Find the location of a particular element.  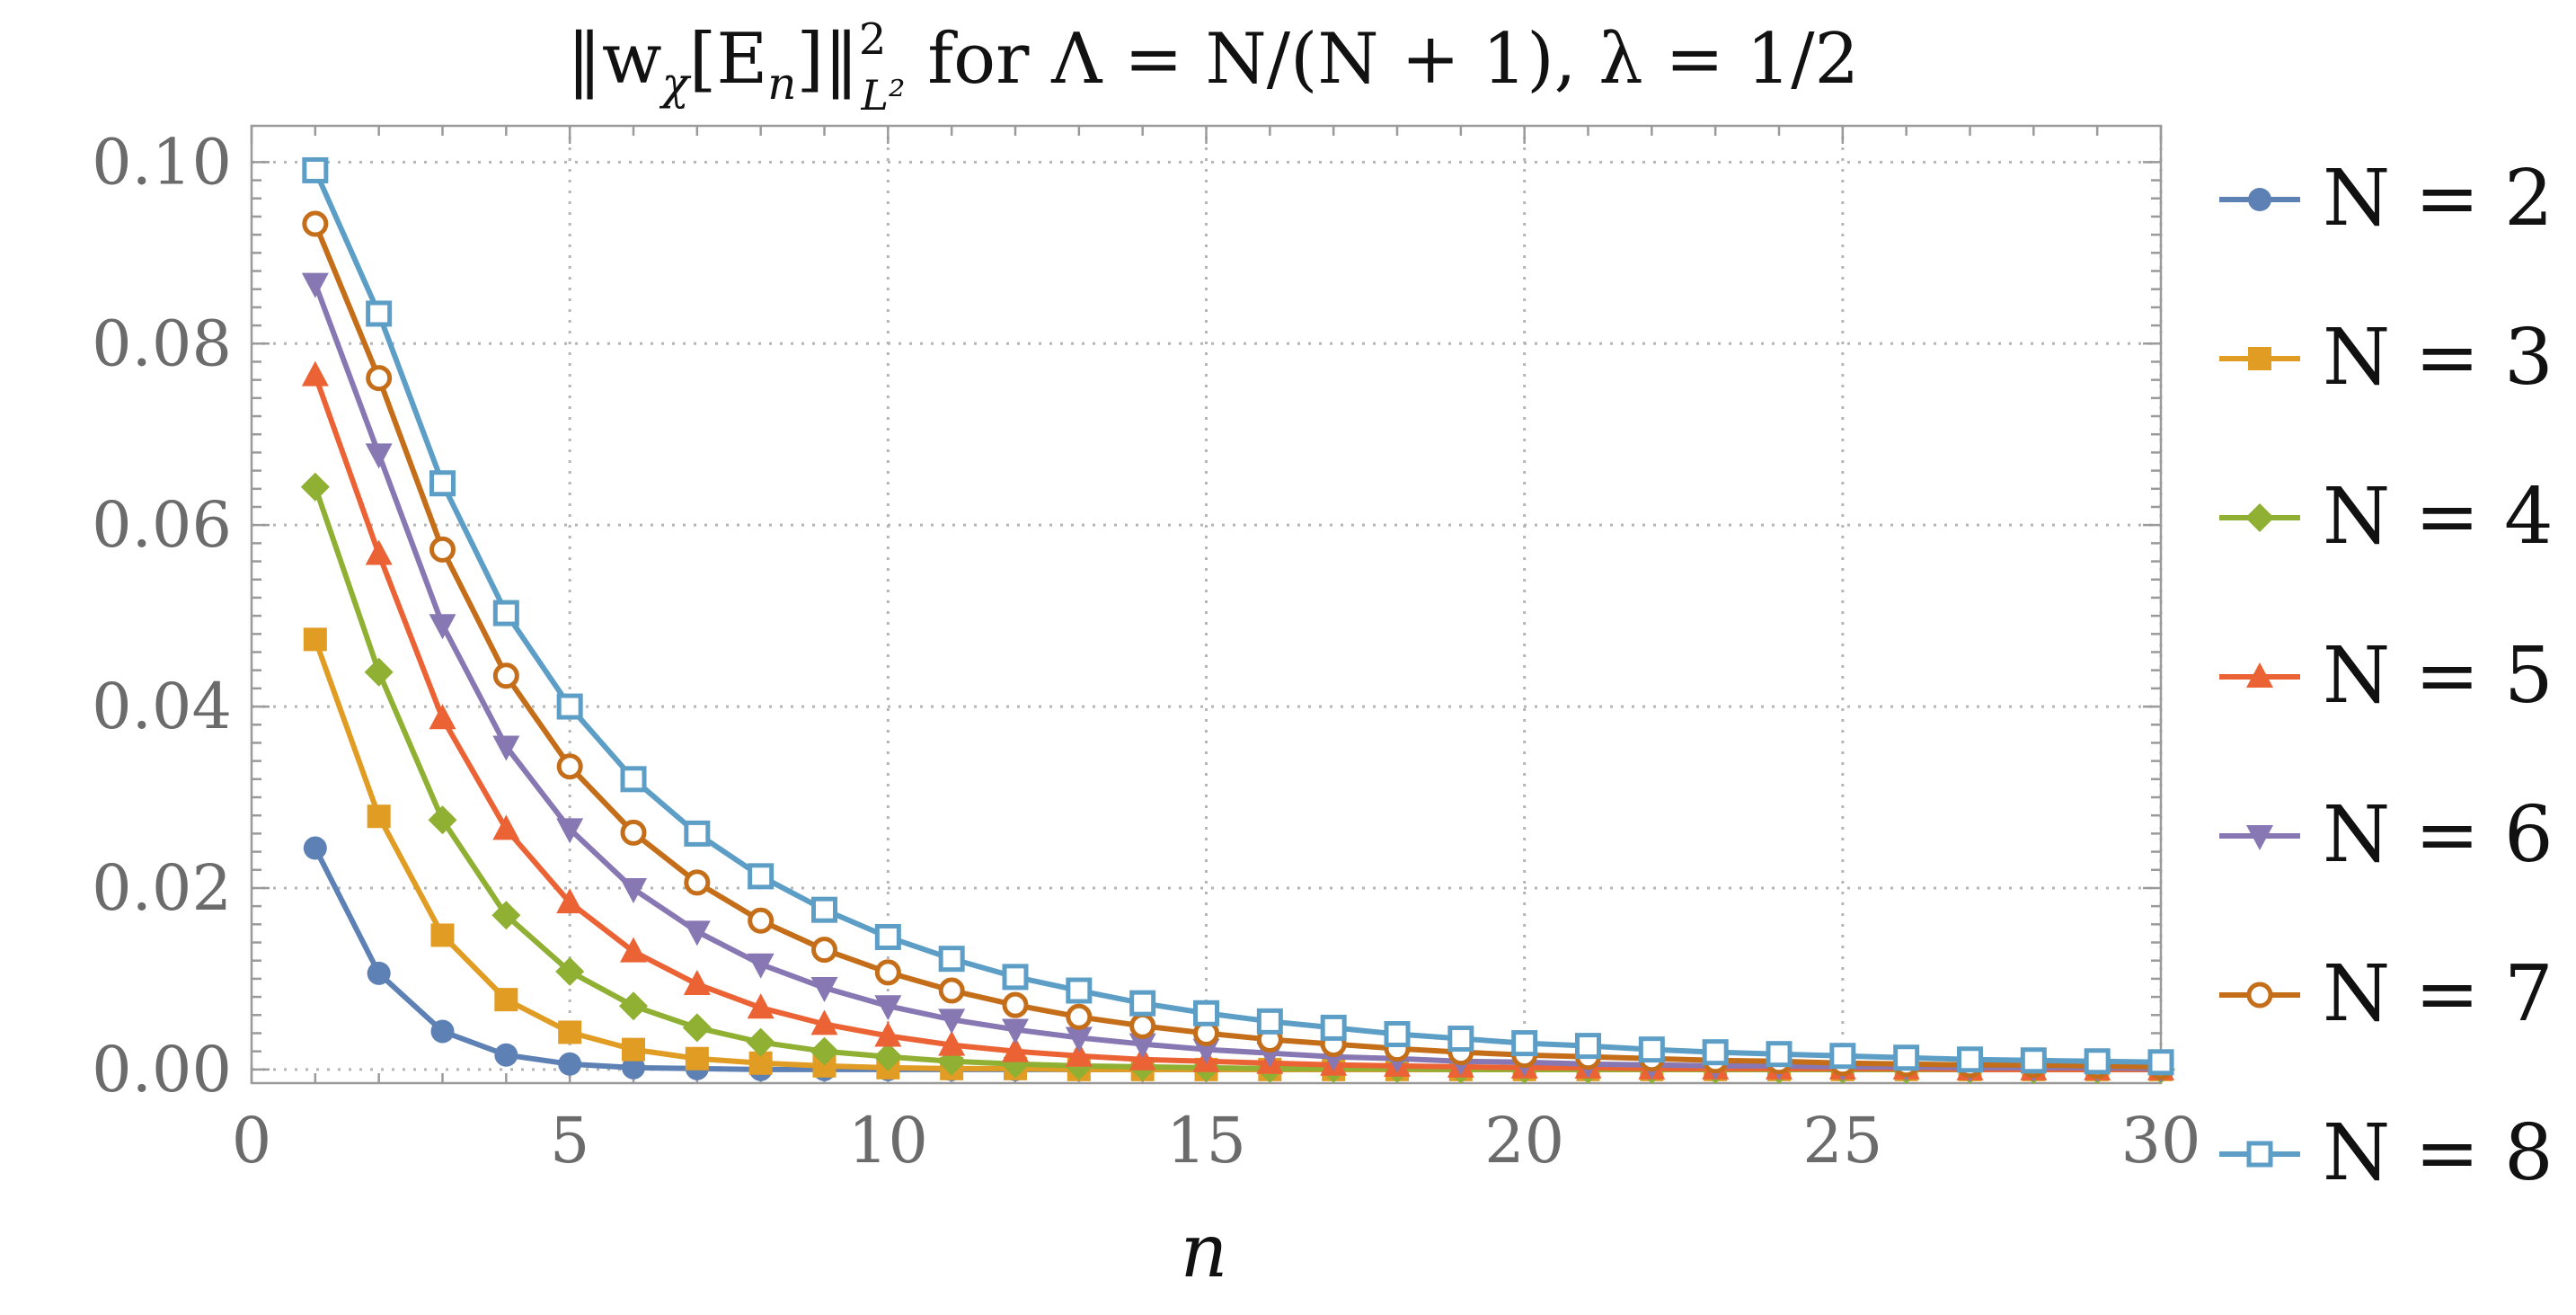

x-axis-title: n is located at coordinates (1204, 1251).